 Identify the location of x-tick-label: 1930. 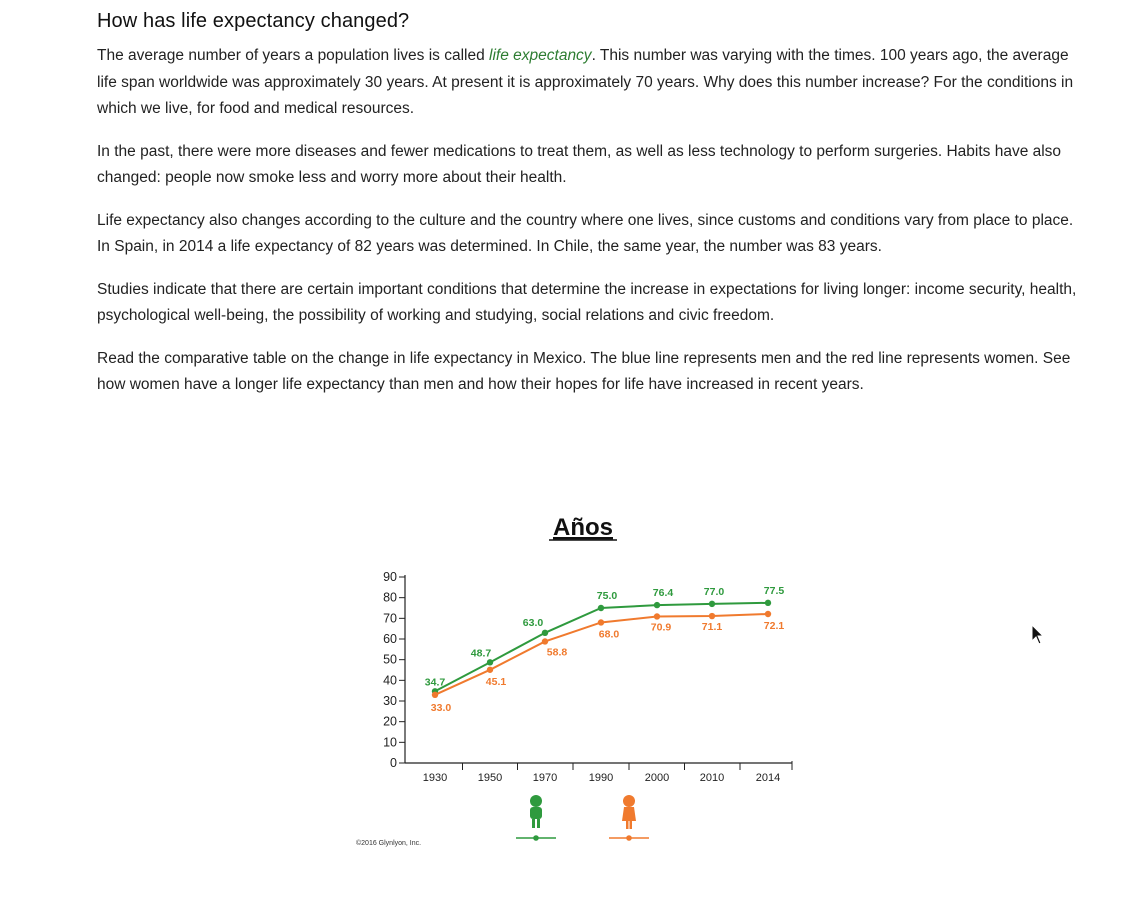
(435, 778).